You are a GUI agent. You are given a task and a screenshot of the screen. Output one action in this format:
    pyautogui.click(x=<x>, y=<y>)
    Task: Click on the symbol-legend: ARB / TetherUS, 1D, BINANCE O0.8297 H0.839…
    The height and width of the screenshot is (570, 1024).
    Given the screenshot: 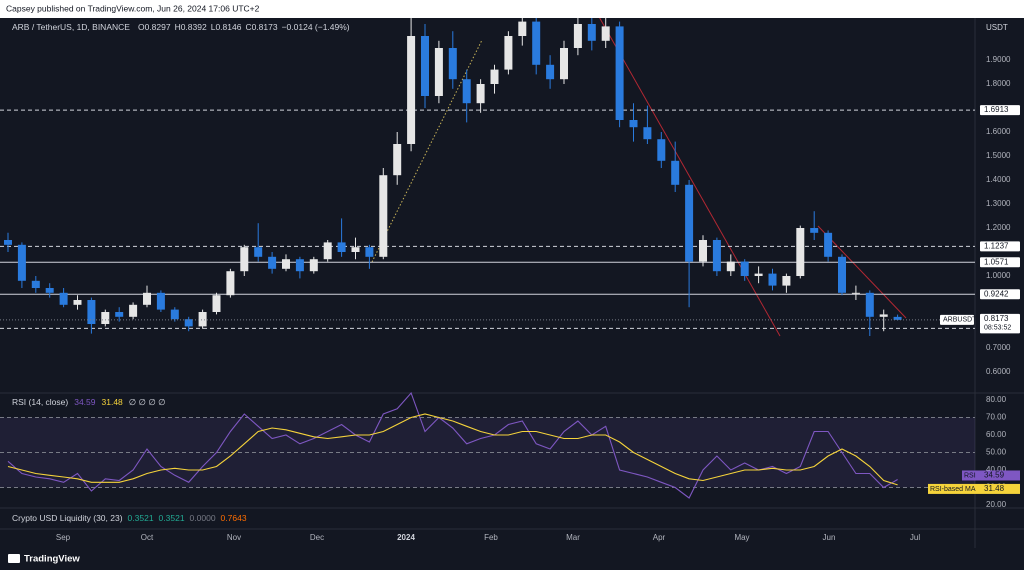 What is the action you would take?
    pyautogui.click(x=181, y=27)
    